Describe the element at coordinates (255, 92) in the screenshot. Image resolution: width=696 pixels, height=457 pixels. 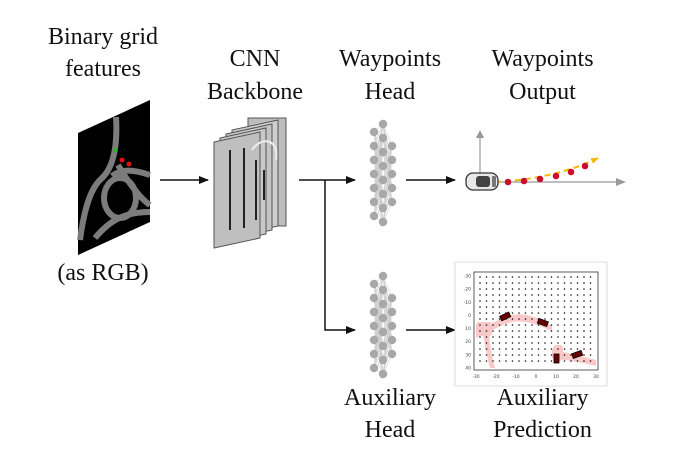
I see `cnn-title-line2: Backbone` at that location.